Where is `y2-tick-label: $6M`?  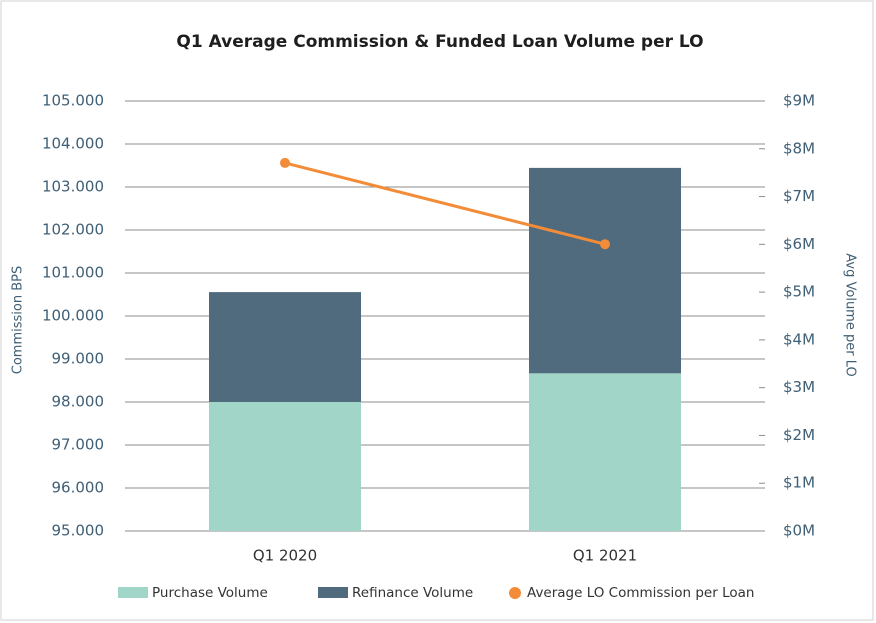
y2-tick-label: $6M is located at coordinates (799, 244).